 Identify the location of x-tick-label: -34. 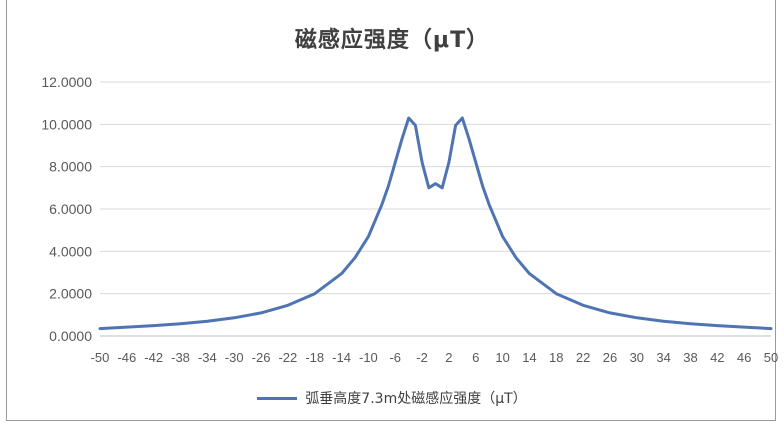
(207, 357).